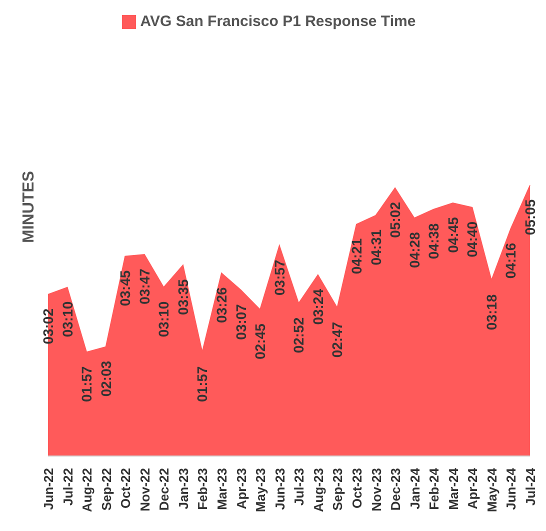 The height and width of the screenshot is (531, 546). What do you see at coordinates (183, 489) in the screenshot?
I see `x-tick-label: Jan-23` at bounding box center [183, 489].